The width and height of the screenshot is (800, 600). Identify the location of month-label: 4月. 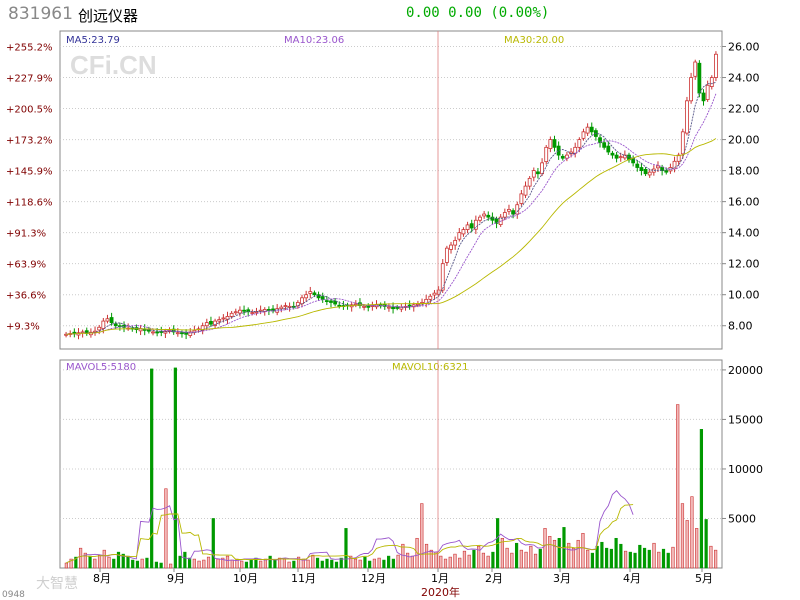
(632, 578).